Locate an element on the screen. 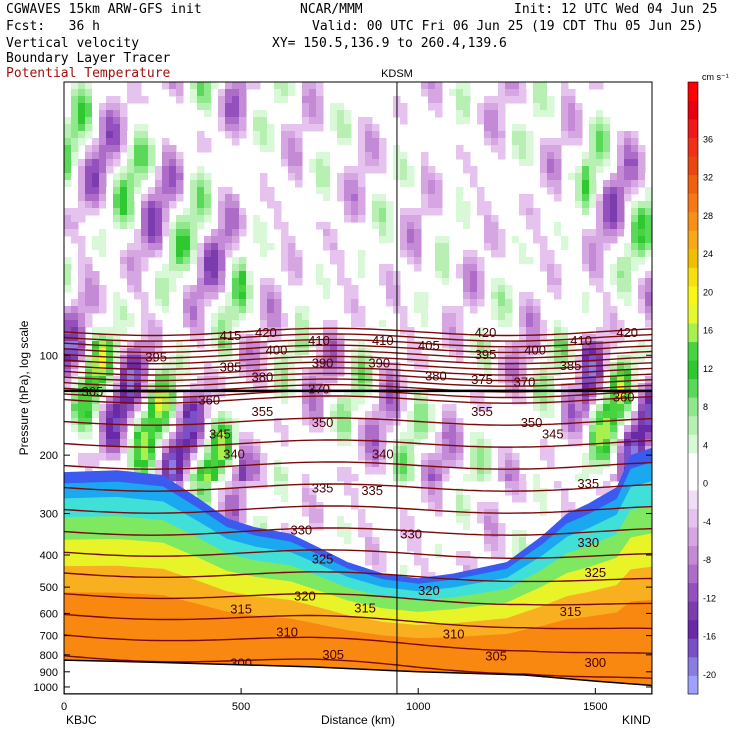  isentrope-label: 400 is located at coordinates (535, 349).